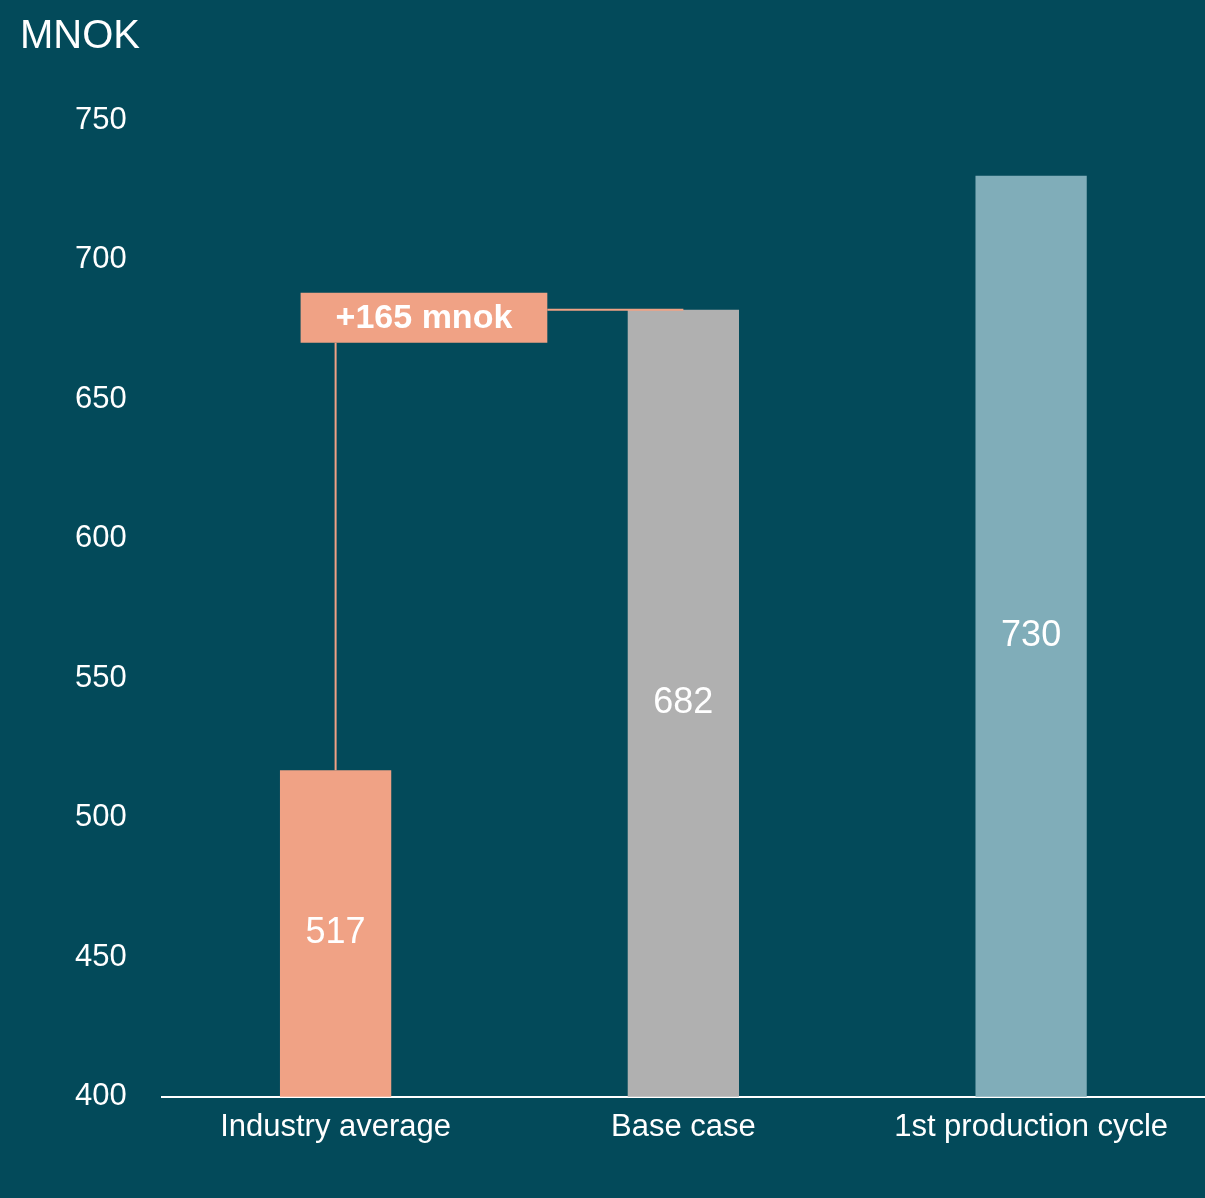 The height and width of the screenshot is (1198, 1205). What do you see at coordinates (335, 931) in the screenshot?
I see `data-label: 517` at bounding box center [335, 931].